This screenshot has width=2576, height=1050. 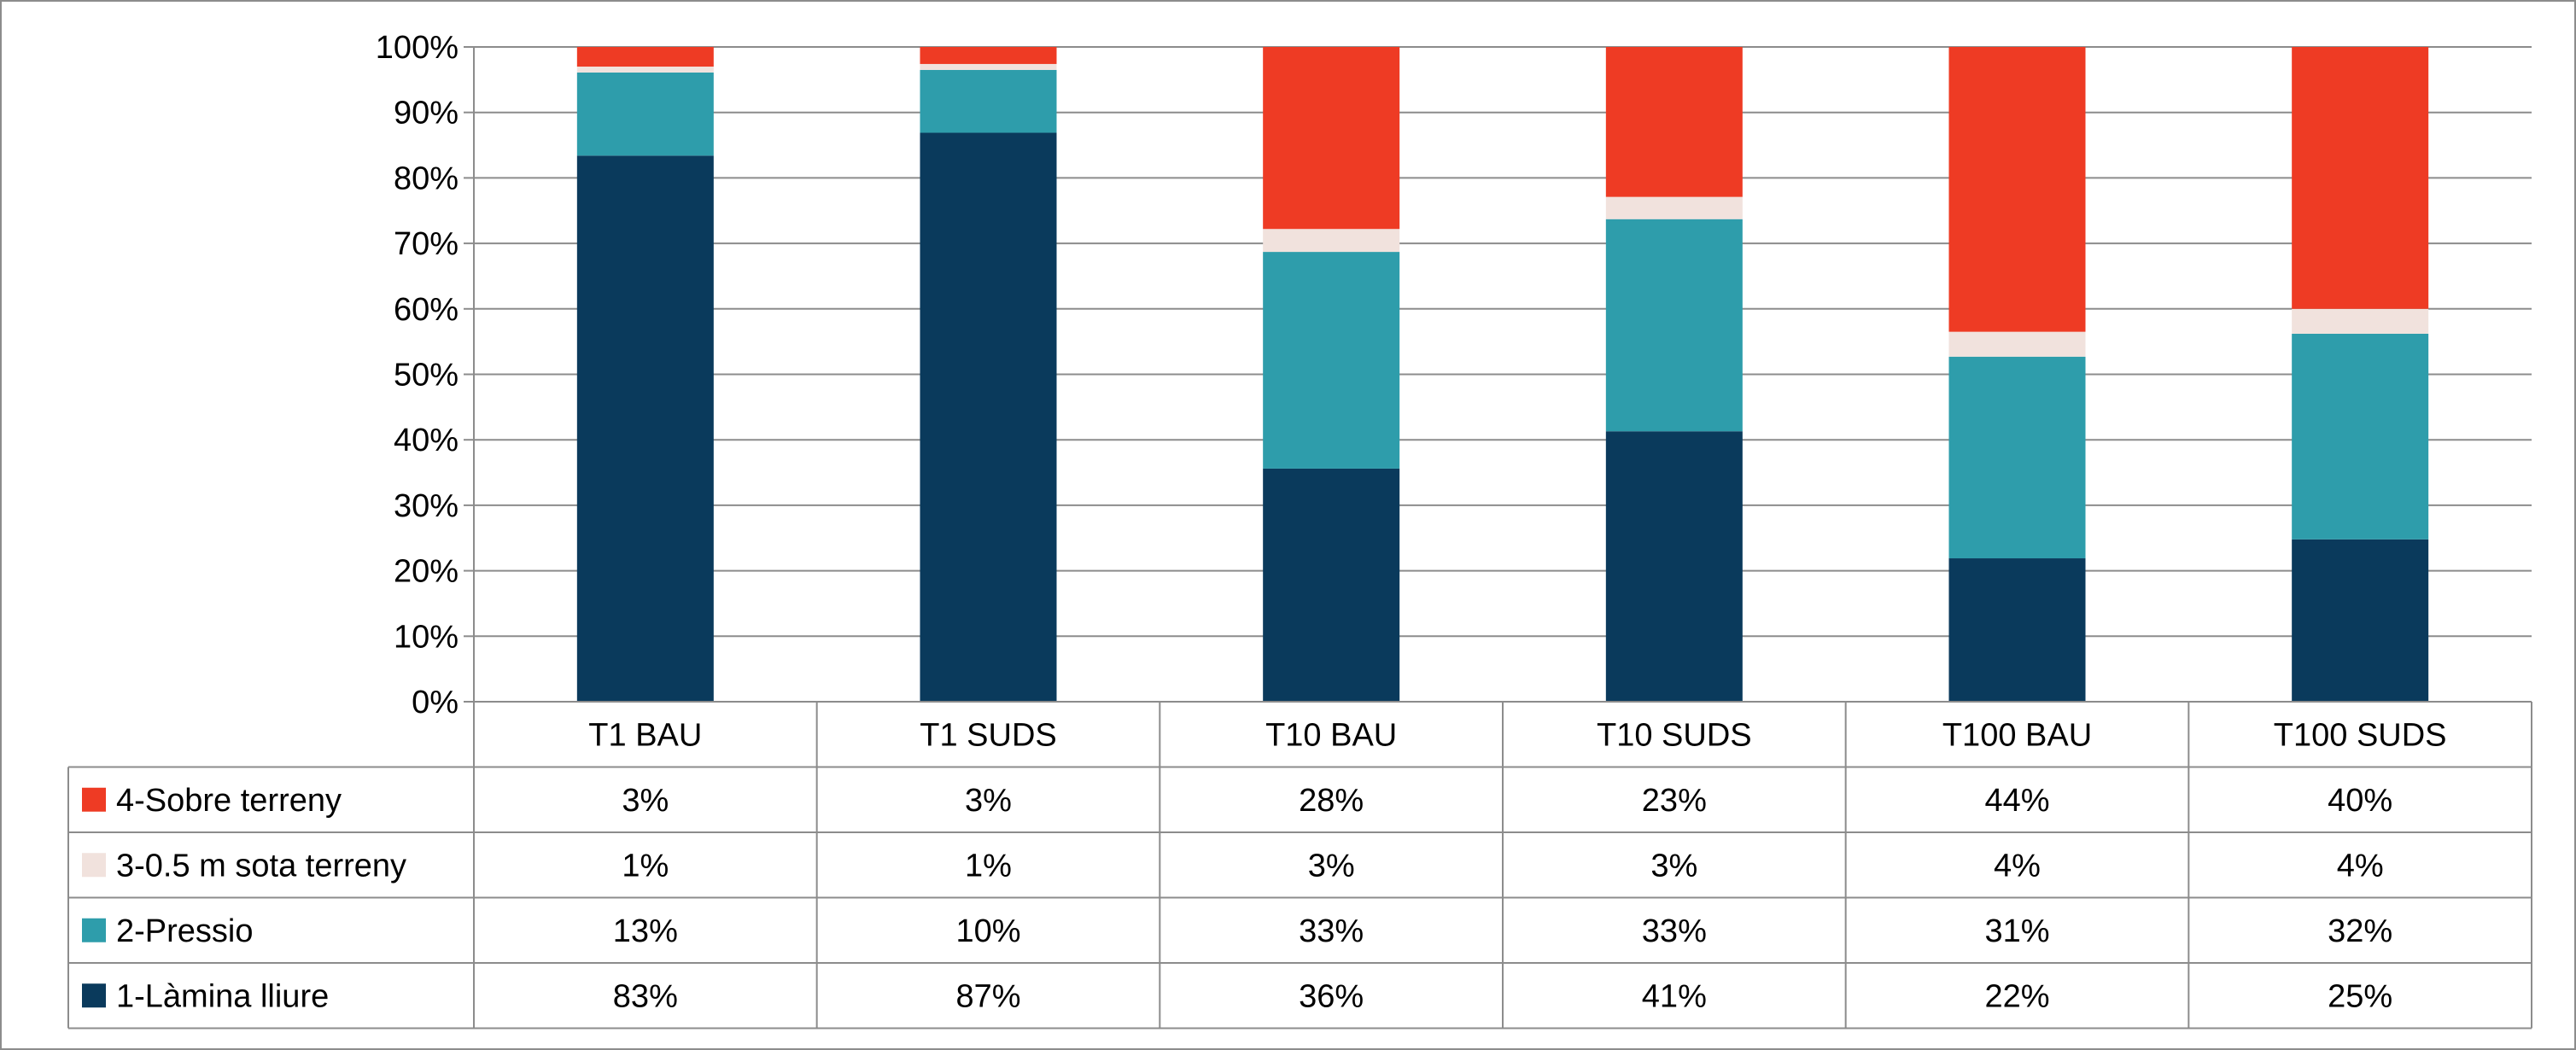 I want to click on y-tick-label: 80%, so click(x=426, y=178).